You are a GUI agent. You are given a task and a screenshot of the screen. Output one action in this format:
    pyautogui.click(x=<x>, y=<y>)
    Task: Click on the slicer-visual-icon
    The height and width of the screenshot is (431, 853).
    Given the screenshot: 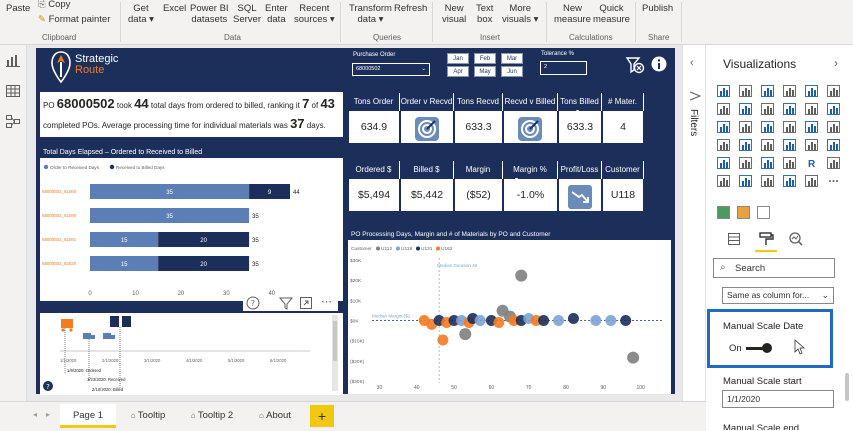 What is the action you would take?
    pyautogui.click(x=745, y=163)
    